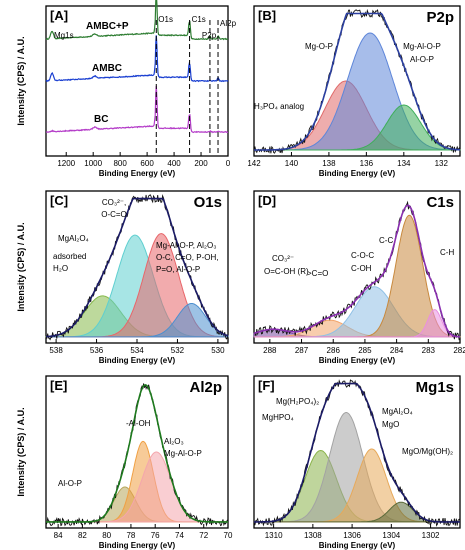 Image resolution: width=465 pixels, height=550 pixels. I want to click on x-tick-label: 74, so click(179, 535).